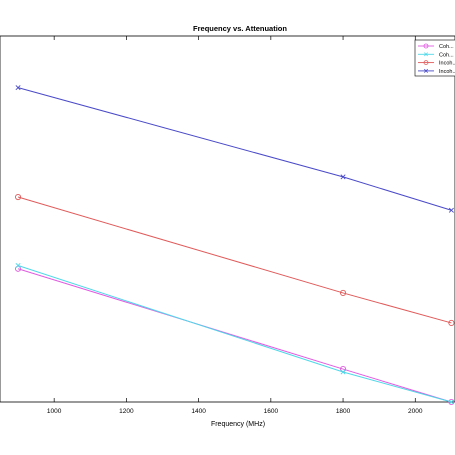 Image resolution: width=455 pixels, height=455 pixels. Describe the element at coordinates (343, 411) in the screenshot. I see `x-tick-label: 1800` at that location.